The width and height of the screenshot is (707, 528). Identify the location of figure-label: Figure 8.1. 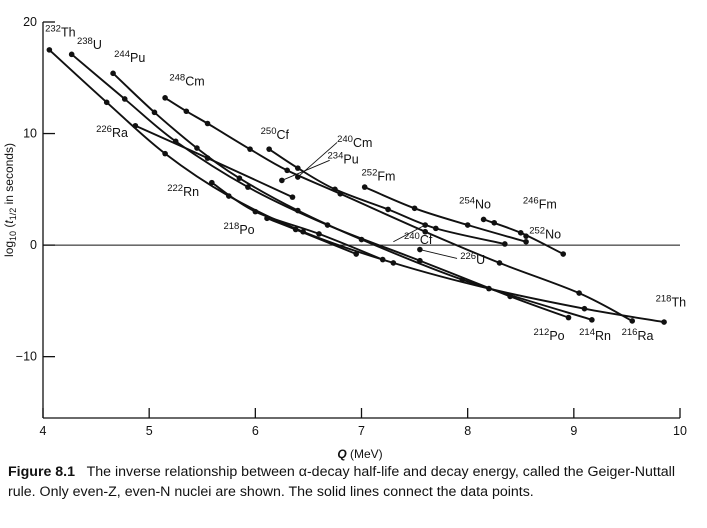
(42, 472).